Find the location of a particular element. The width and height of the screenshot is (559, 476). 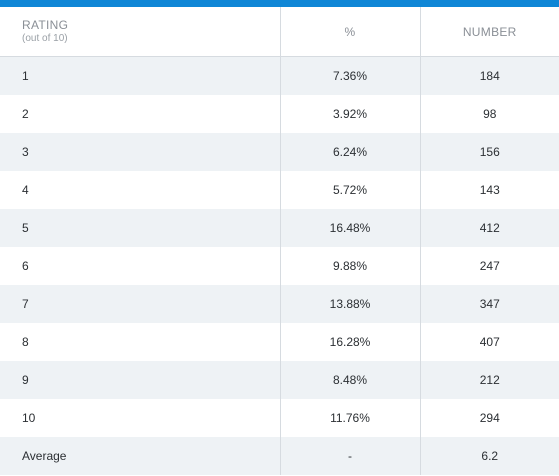

cell-percent: 7.36% is located at coordinates (350, 75).